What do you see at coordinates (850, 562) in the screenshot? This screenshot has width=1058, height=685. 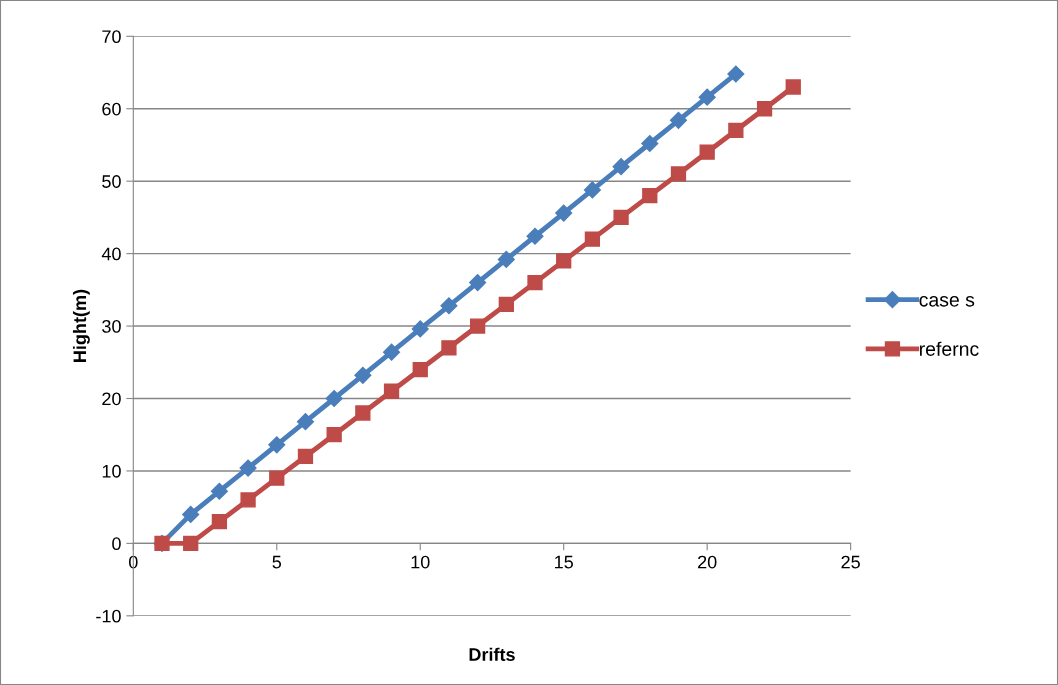 I see `x-tick-label: 25` at bounding box center [850, 562].